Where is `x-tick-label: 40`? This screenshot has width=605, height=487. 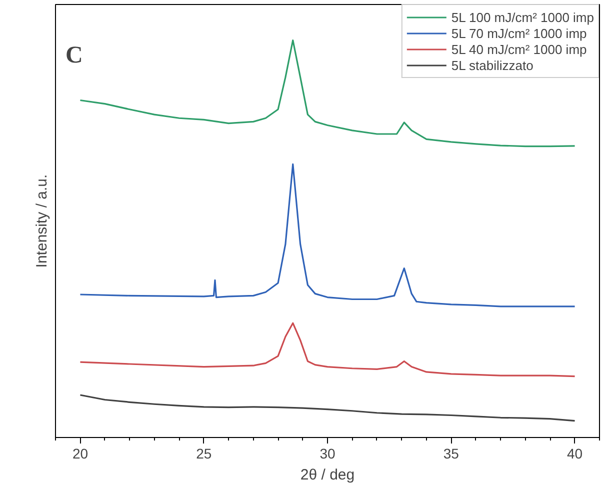
x-tick-label: 40 is located at coordinates (574, 454).